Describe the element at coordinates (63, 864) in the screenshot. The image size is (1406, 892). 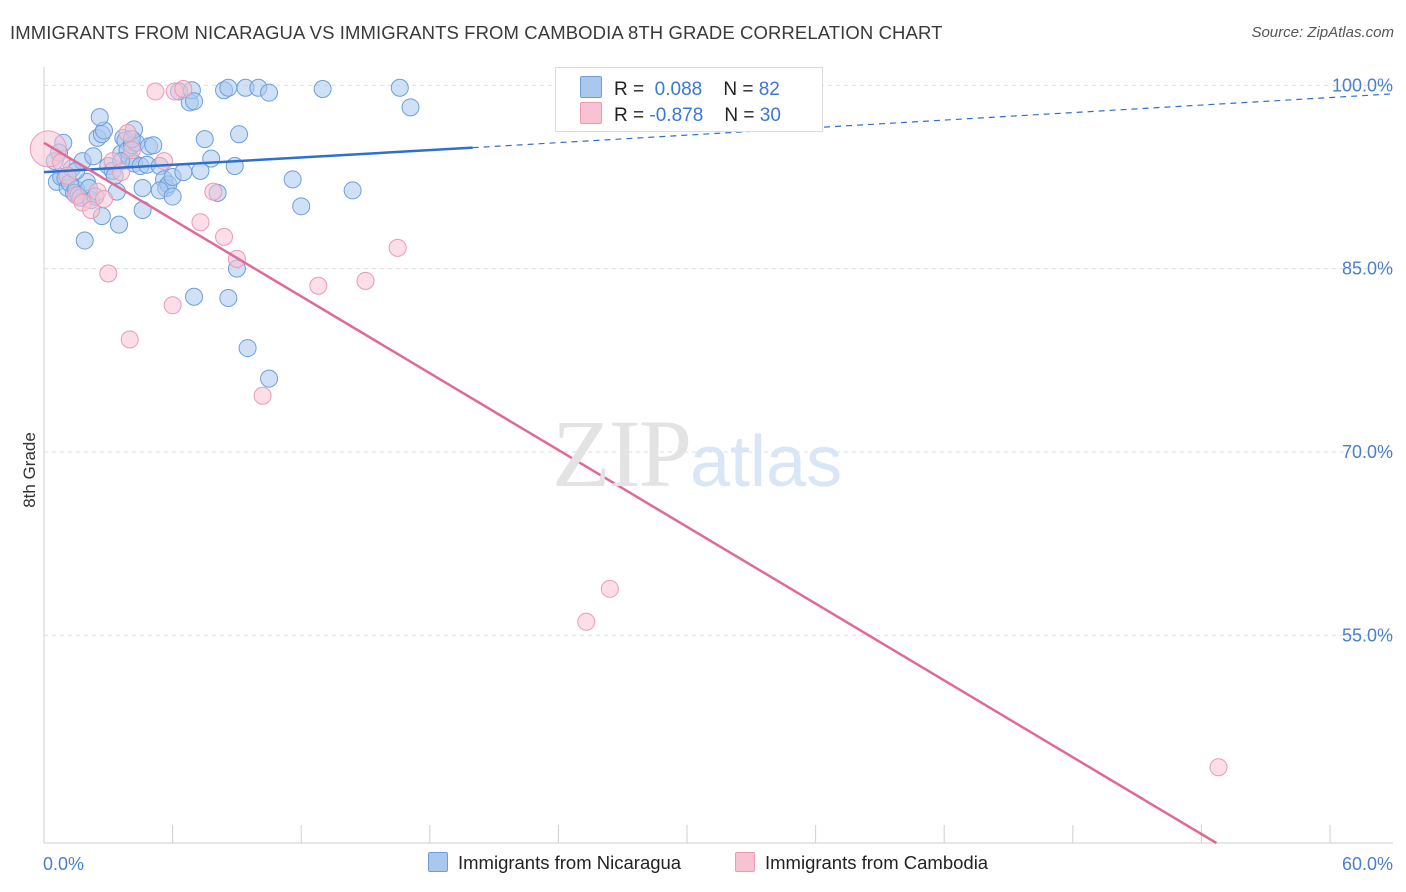
I see `x-tick-label-min: 0.0%` at that location.